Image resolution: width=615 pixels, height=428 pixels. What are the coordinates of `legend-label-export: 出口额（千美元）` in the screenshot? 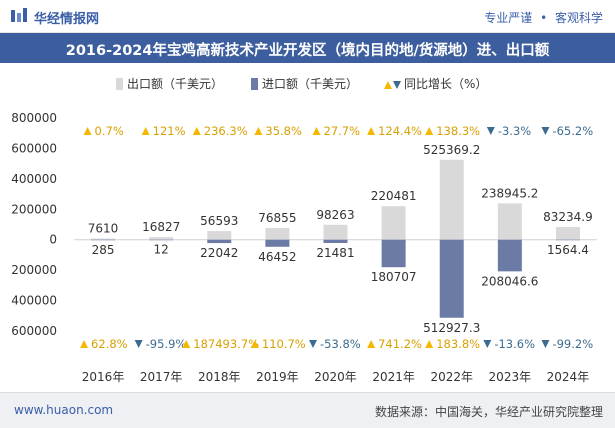 It's located at (175, 84).